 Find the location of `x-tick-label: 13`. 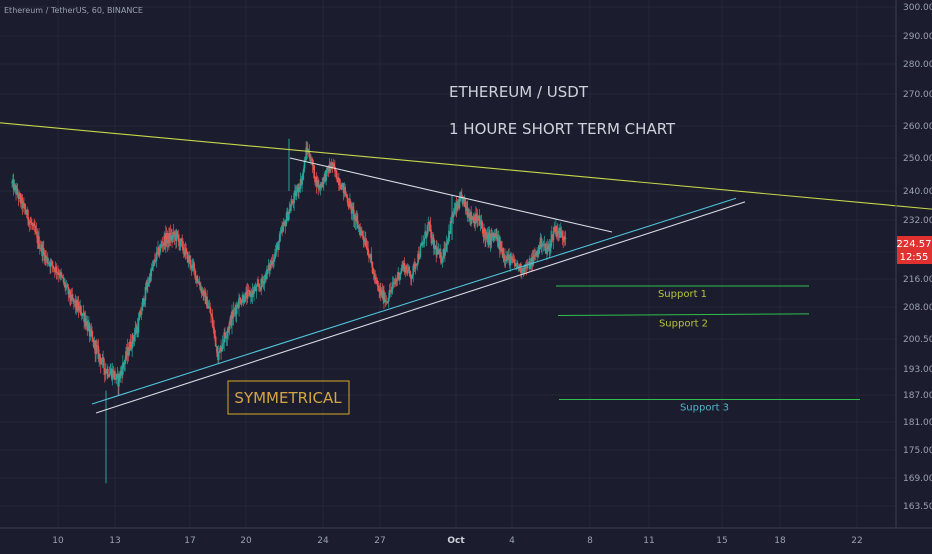

x-tick-label: 13 is located at coordinates (114, 541).